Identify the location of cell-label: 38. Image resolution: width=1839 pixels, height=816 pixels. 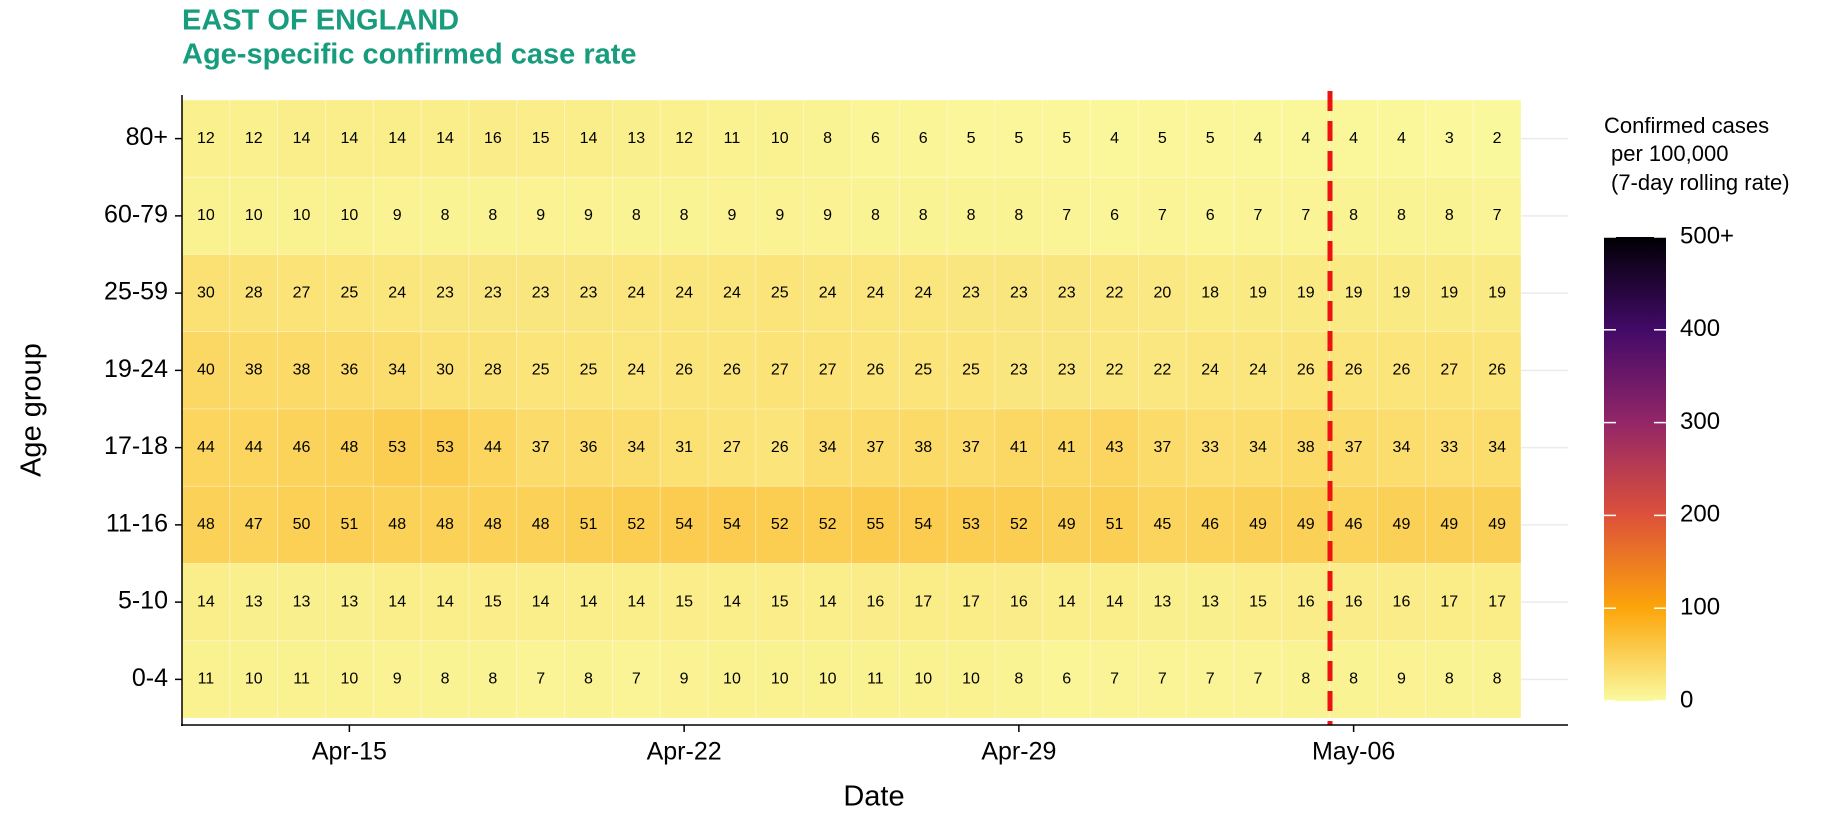
(1306, 447).